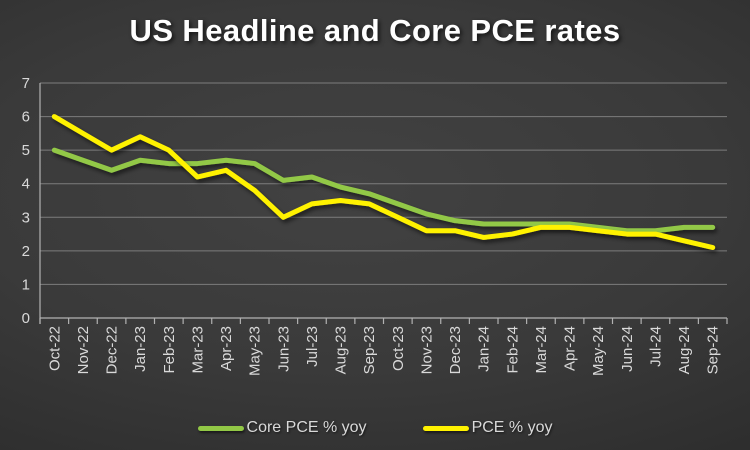 The width and height of the screenshot is (750, 450). Describe the element at coordinates (26, 83) in the screenshot. I see `y-axis-label: 7` at that location.